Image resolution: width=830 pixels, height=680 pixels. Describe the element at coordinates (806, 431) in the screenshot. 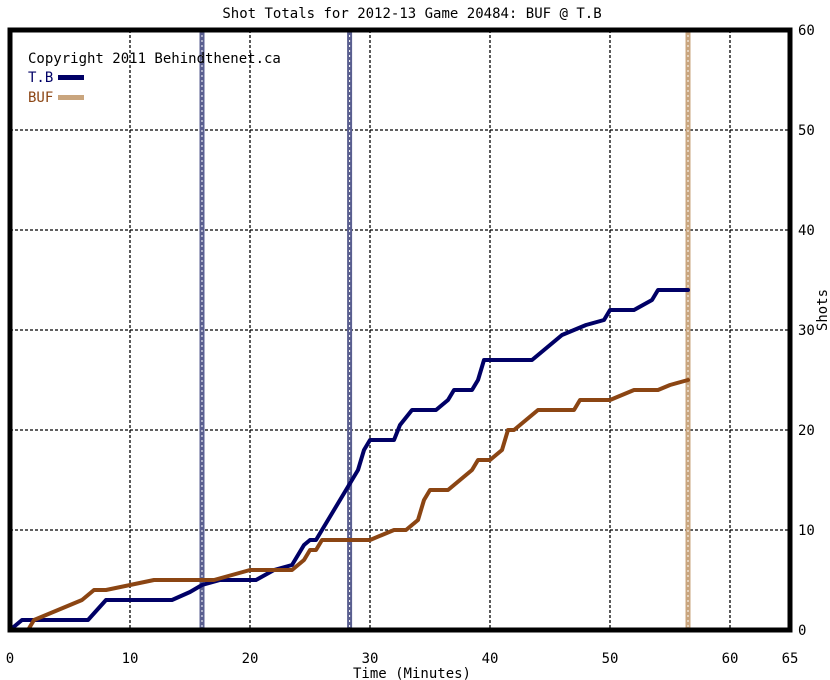

I see `y-tick-label: 20` at that location.